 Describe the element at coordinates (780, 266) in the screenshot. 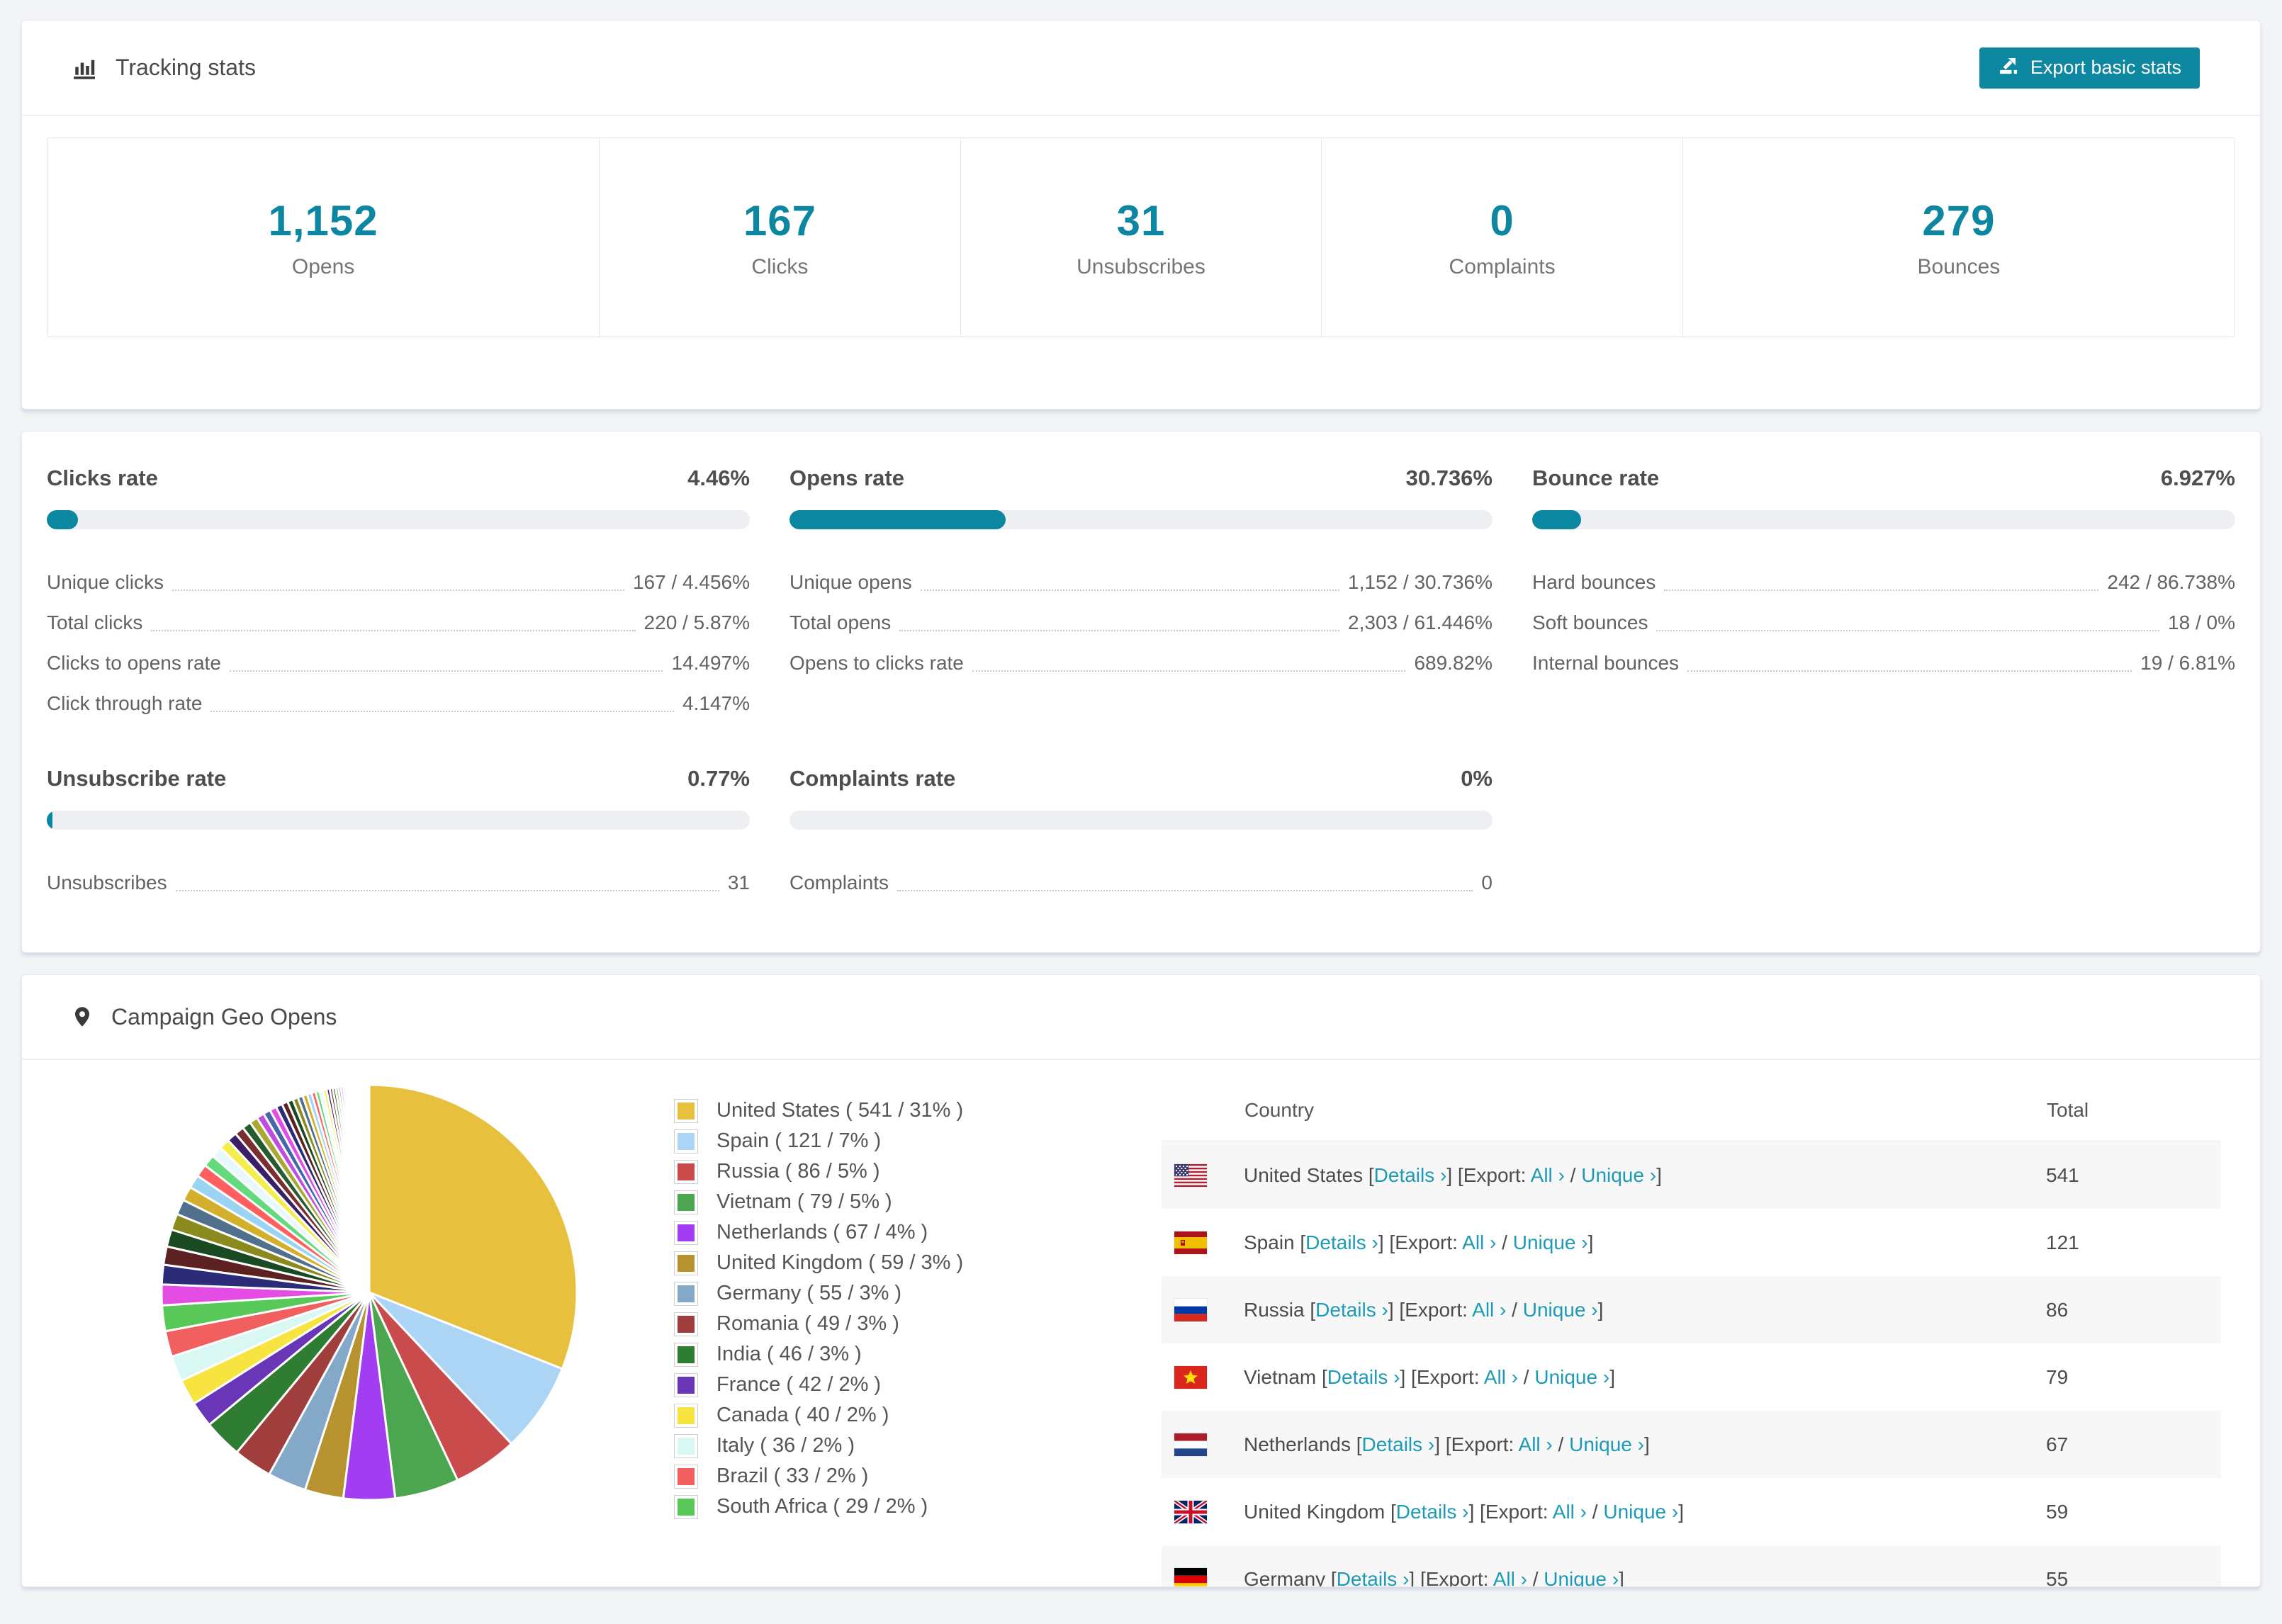

I see `stat-label: Clicks` at that location.